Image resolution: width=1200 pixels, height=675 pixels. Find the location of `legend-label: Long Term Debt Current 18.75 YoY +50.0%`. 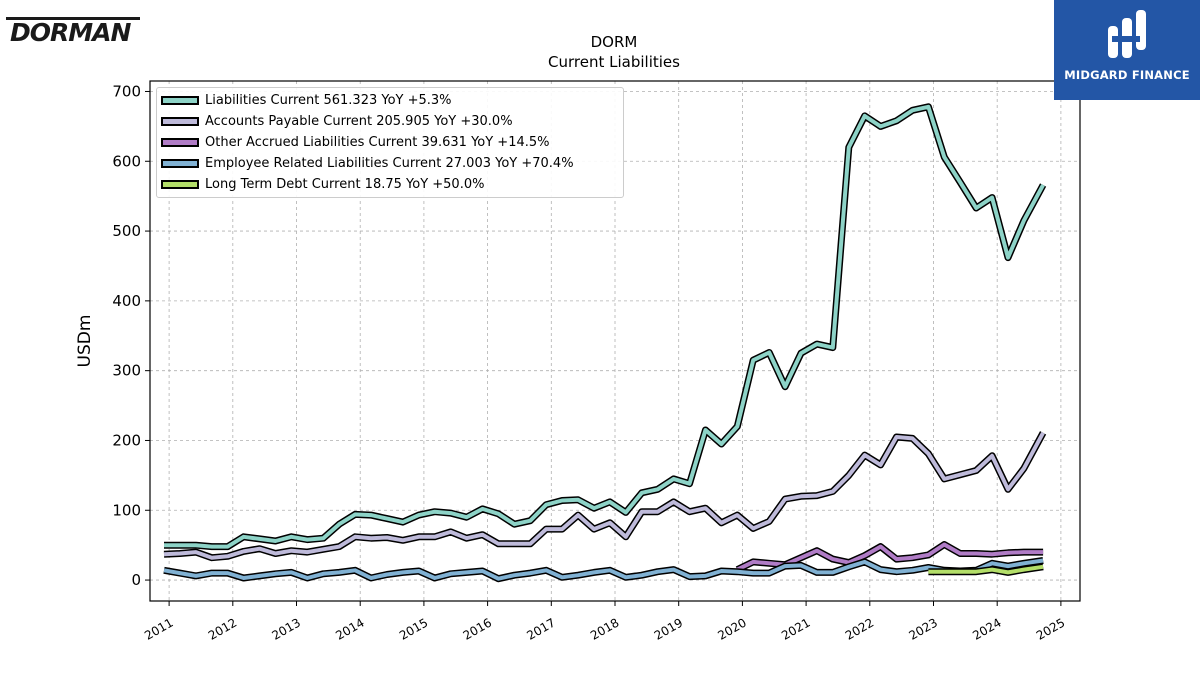

legend-label: Long Term Debt Current 18.75 YoY +50.0% is located at coordinates (345, 184).